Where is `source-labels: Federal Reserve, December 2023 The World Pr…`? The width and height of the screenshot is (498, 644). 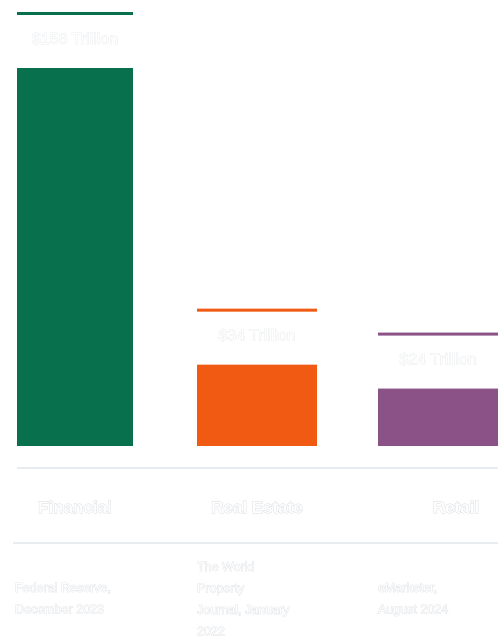
source-labels: Federal Reserve, December 2023 The World Pr… is located at coordinates (232, 599).